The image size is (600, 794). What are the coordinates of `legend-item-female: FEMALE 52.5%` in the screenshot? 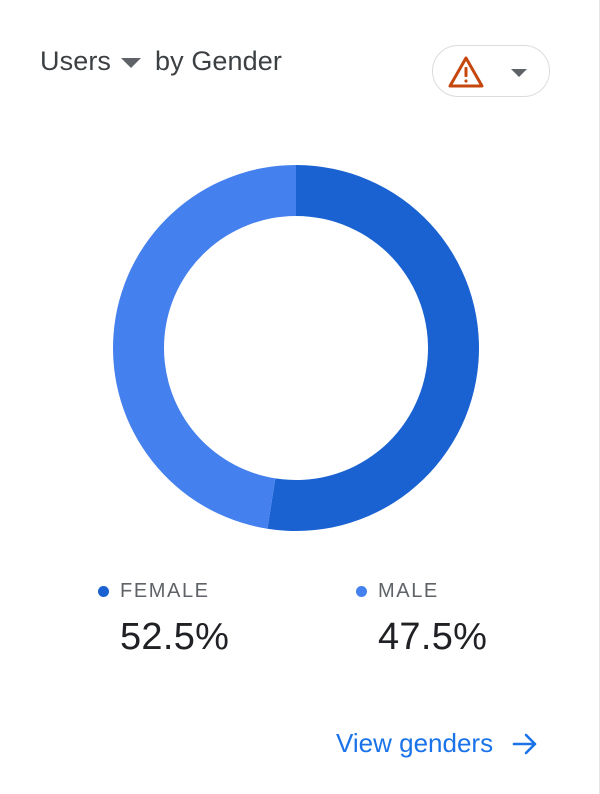 It's located at (163, 618).